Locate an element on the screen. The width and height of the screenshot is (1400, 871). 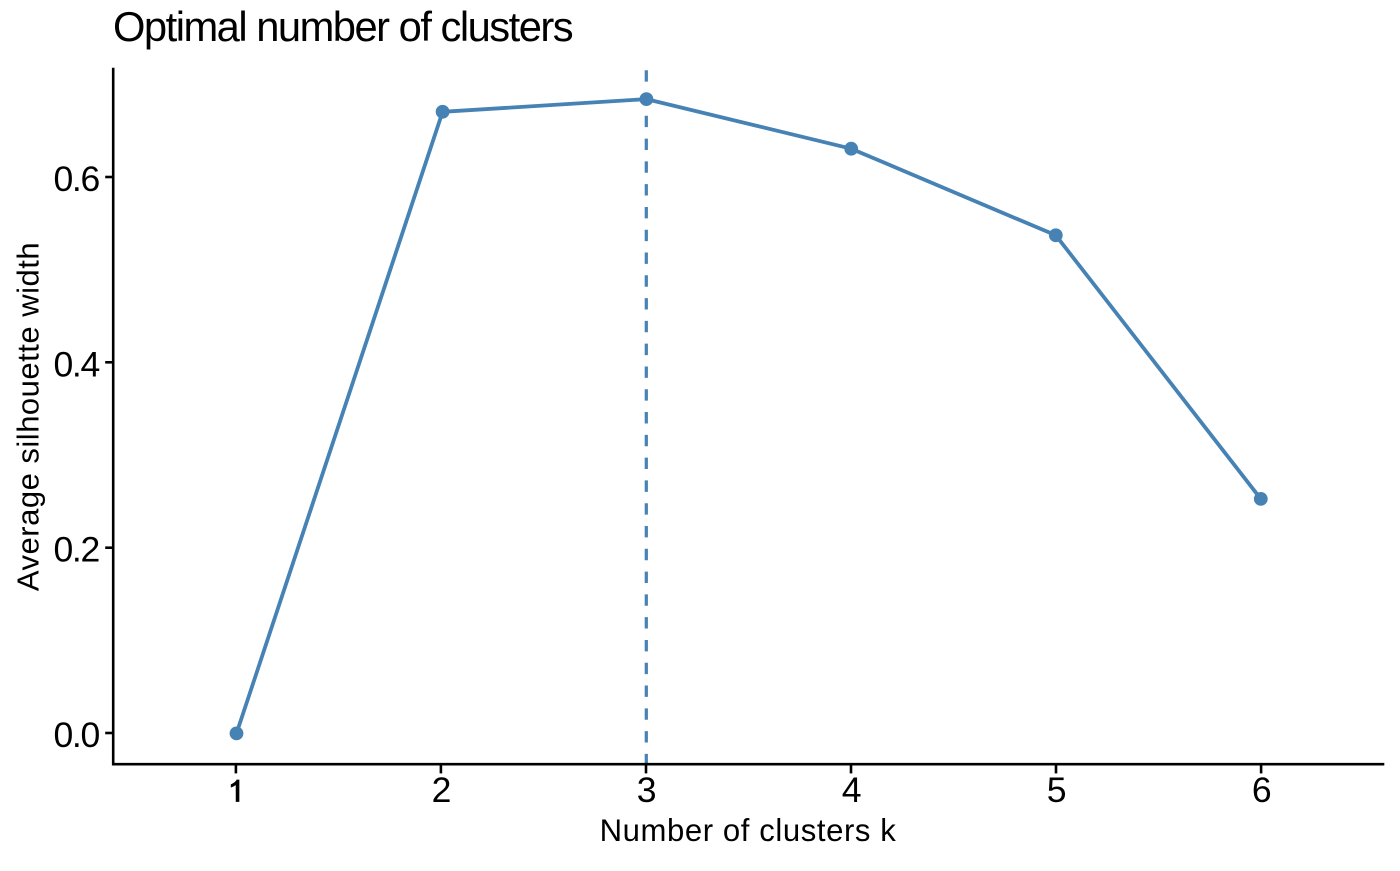
svg-text: 4 is located at coordinates (851, 790).